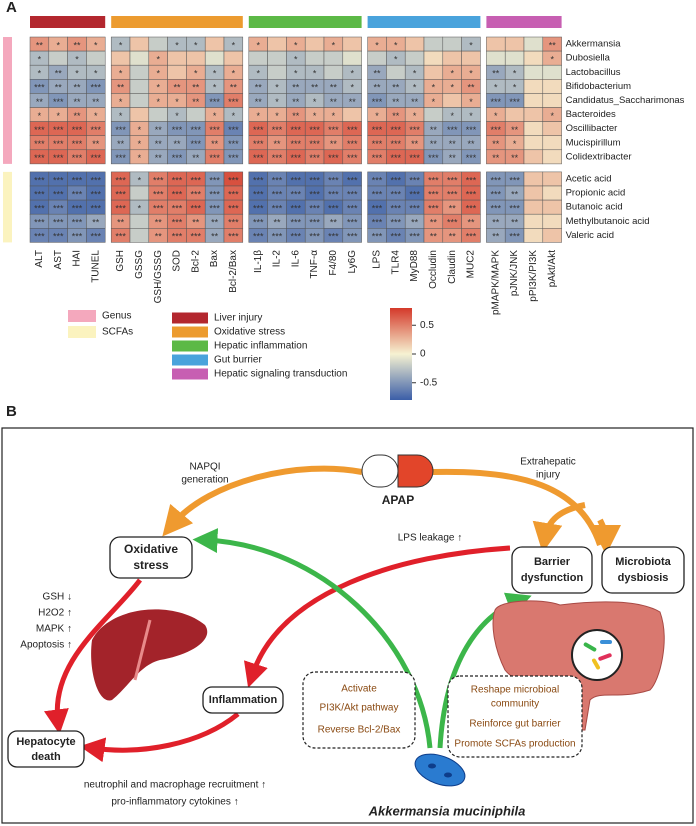 This screenshot has width=696, height=826. What do you see at coordinates (599, 86) in the screenshot?
I see `row-label: Bifidobacterium` at bounding box center [599, 86].